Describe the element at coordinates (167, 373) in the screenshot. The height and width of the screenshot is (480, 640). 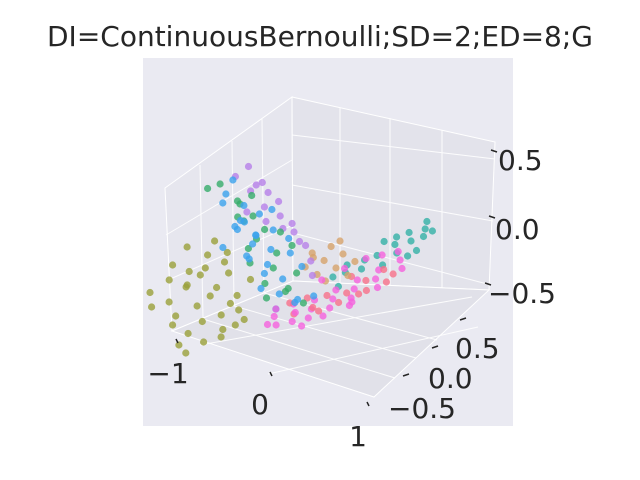
I see `x-tick-label: −1` at that location.